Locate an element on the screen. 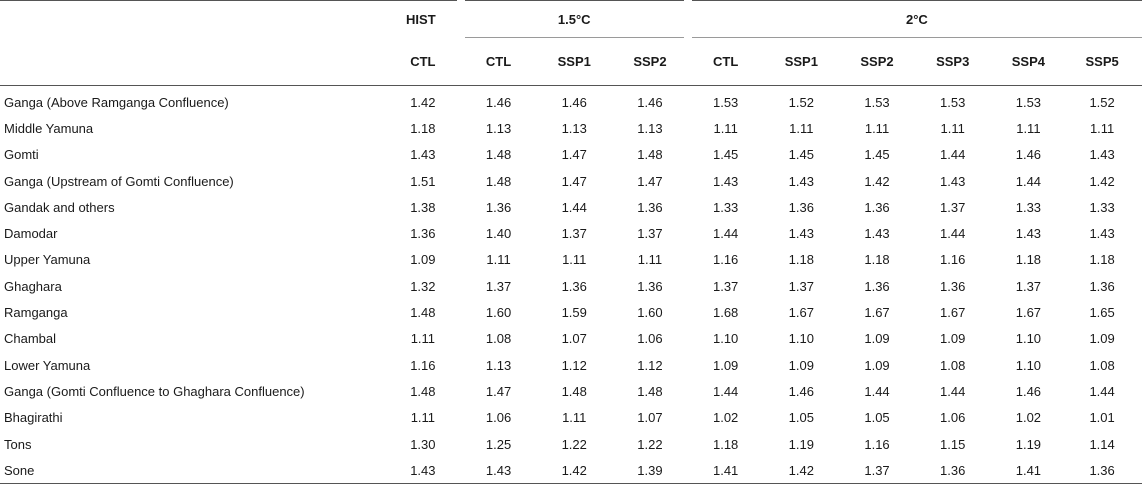 The width and height of the screenshot is (1142, 497). table-cell: 1.08 is located at coordinates (1102, 365).